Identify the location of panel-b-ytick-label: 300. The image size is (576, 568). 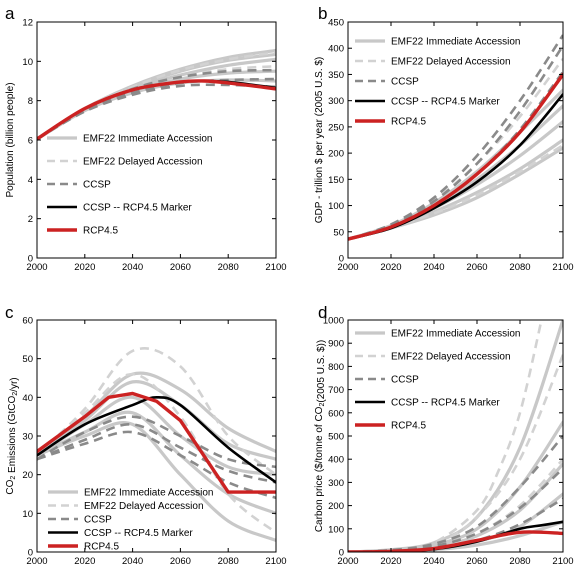
(336, 101).